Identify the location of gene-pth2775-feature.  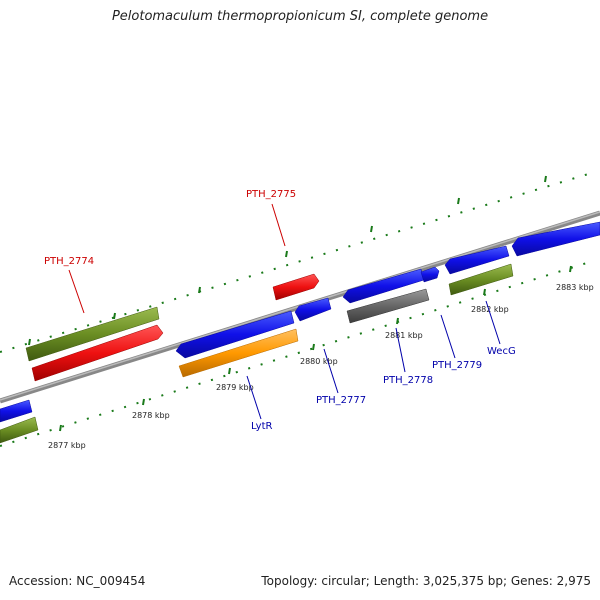
(296, 287).